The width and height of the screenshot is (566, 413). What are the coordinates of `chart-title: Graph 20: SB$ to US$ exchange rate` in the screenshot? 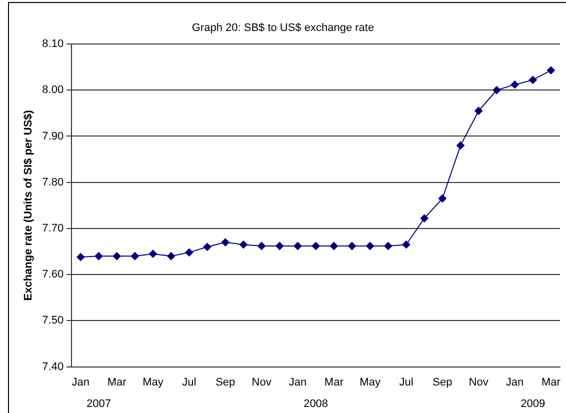 It's located at (283, 28).